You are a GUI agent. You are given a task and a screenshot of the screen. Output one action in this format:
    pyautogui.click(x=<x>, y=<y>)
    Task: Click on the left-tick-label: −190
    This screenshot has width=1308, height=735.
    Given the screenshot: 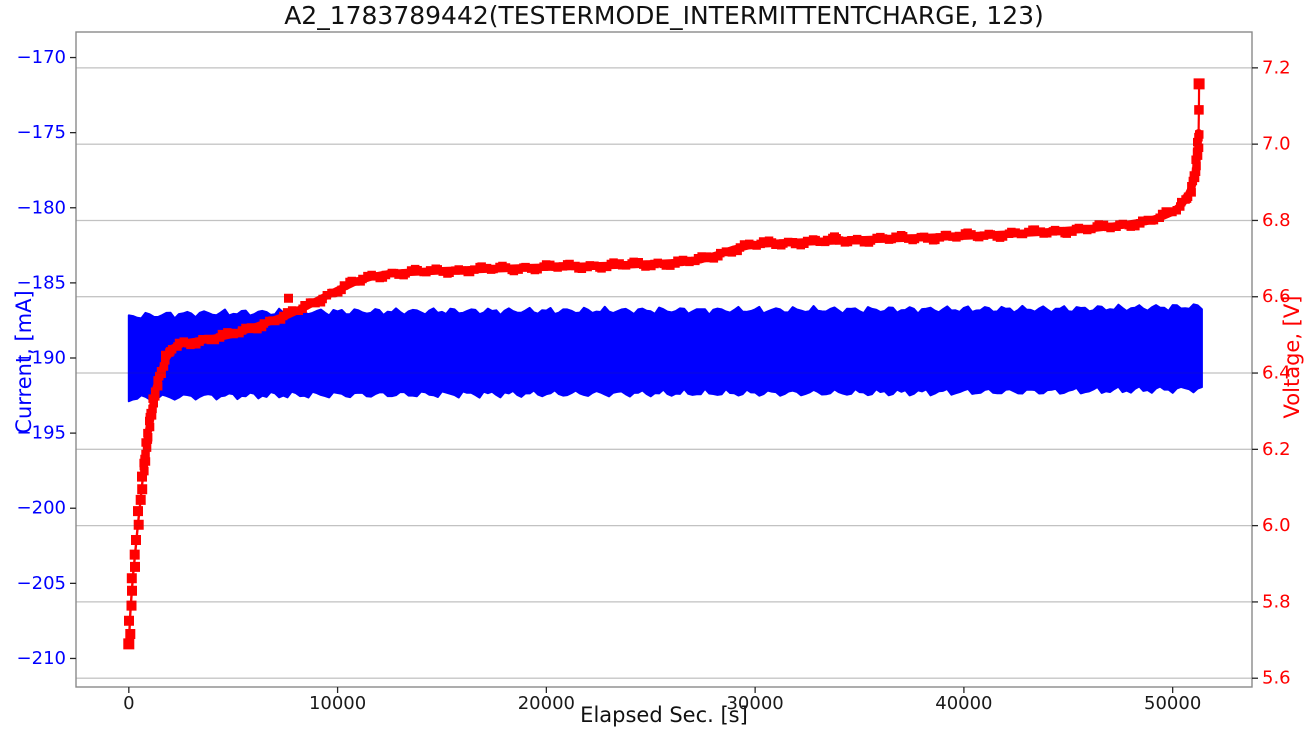 What is the action you would take?
    pyautogui.click(x=41, y=357)
    